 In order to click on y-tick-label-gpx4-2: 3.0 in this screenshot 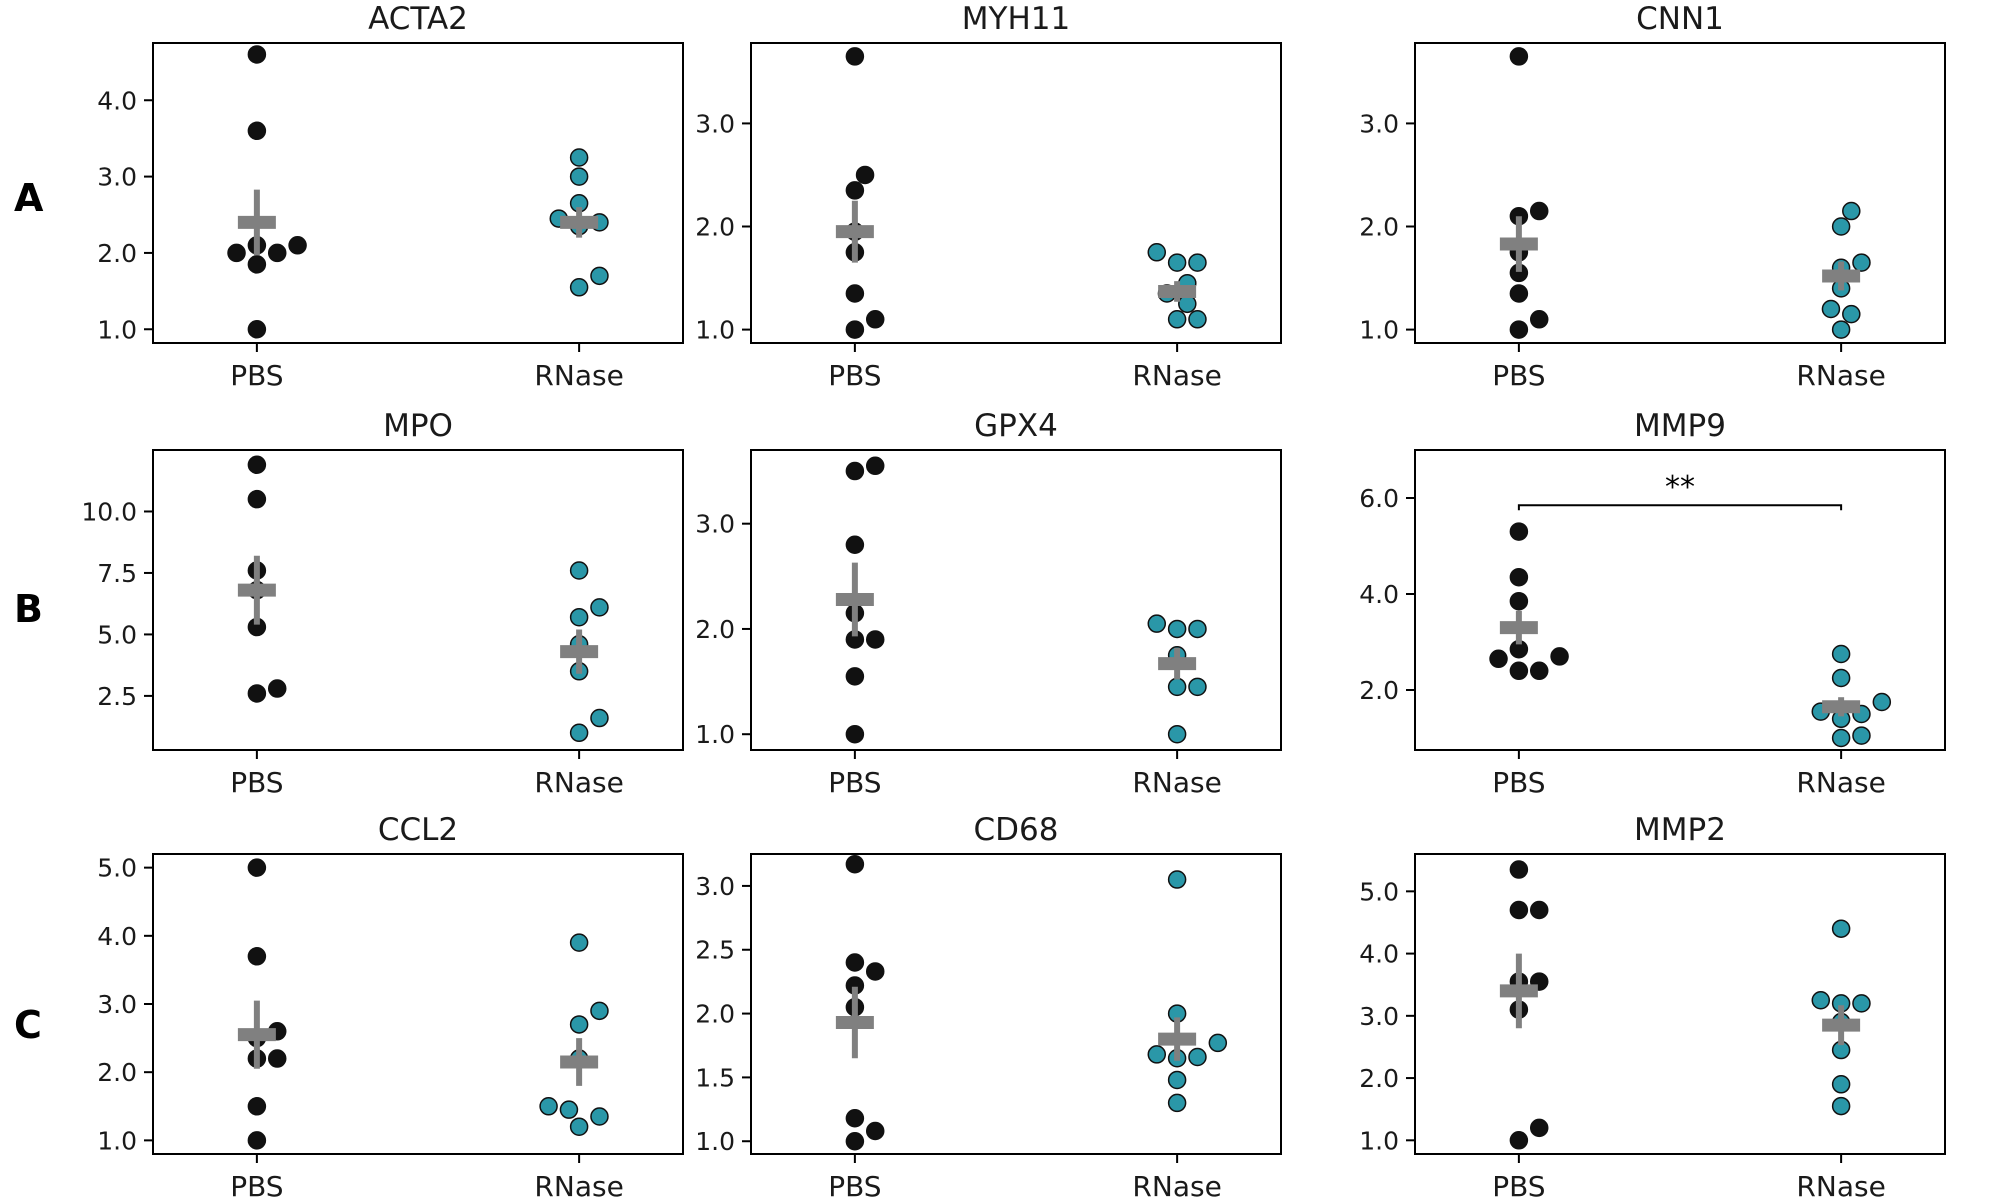, I will do `click(715, 524)`.